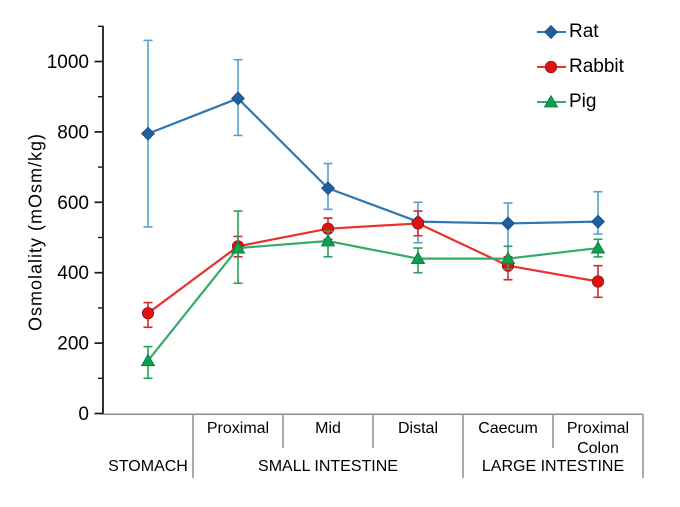  I want to click on x-axis-sublabel-line2: Colon, so click(598, 448).